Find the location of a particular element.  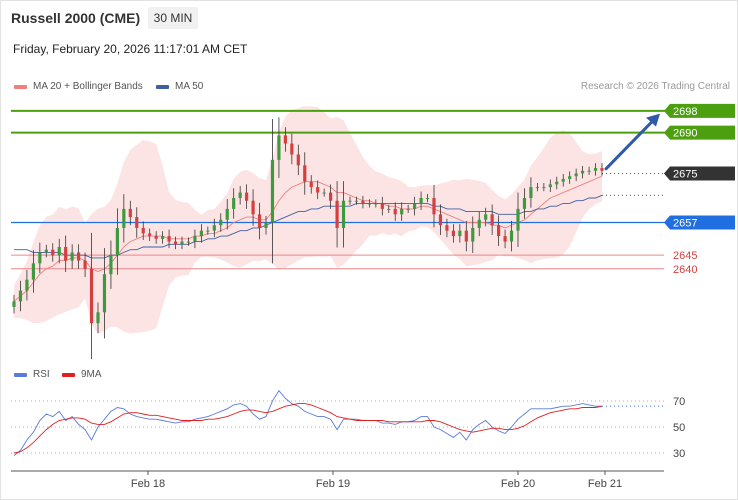

forecast-arrow is located at coordinates (630, 144).